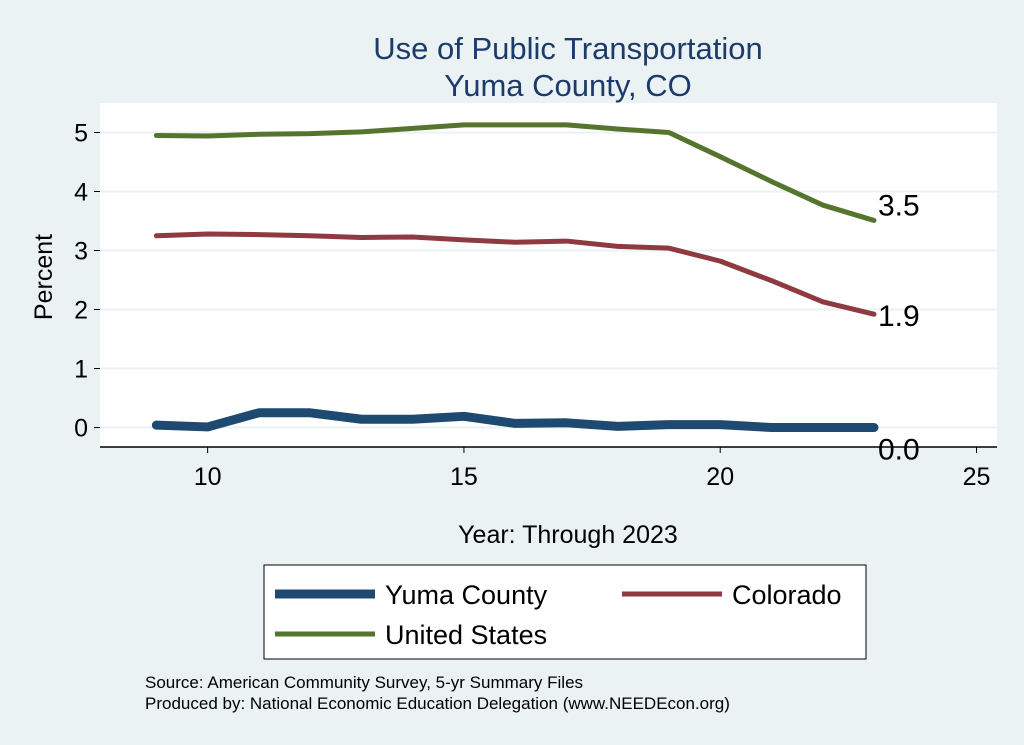 This screenshot has width=1024, height=745. I want to click on y-tick-label: 4, so click(81, 193).